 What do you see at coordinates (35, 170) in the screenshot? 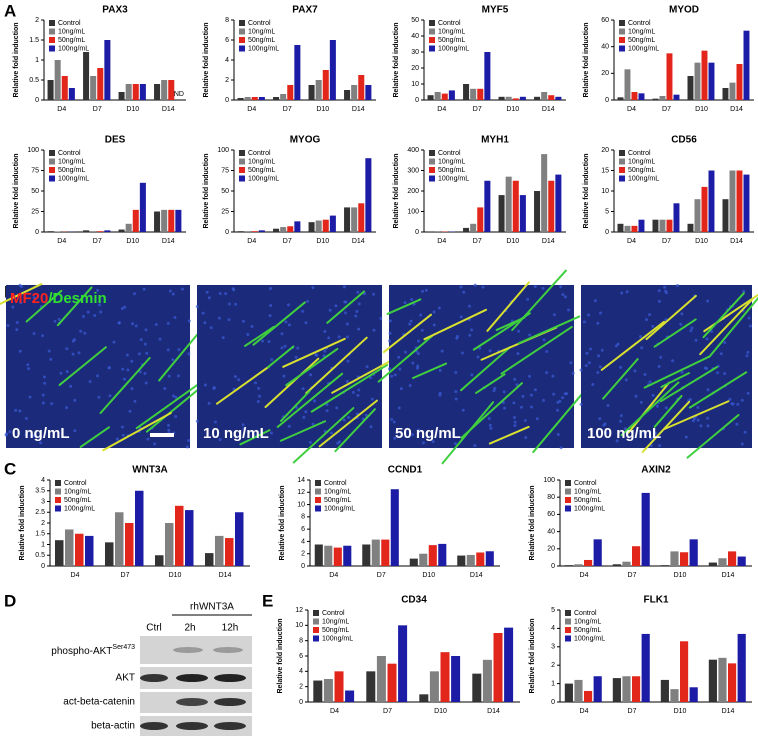
I see `y-tick-label: 75` at bounding box center [35, 170].